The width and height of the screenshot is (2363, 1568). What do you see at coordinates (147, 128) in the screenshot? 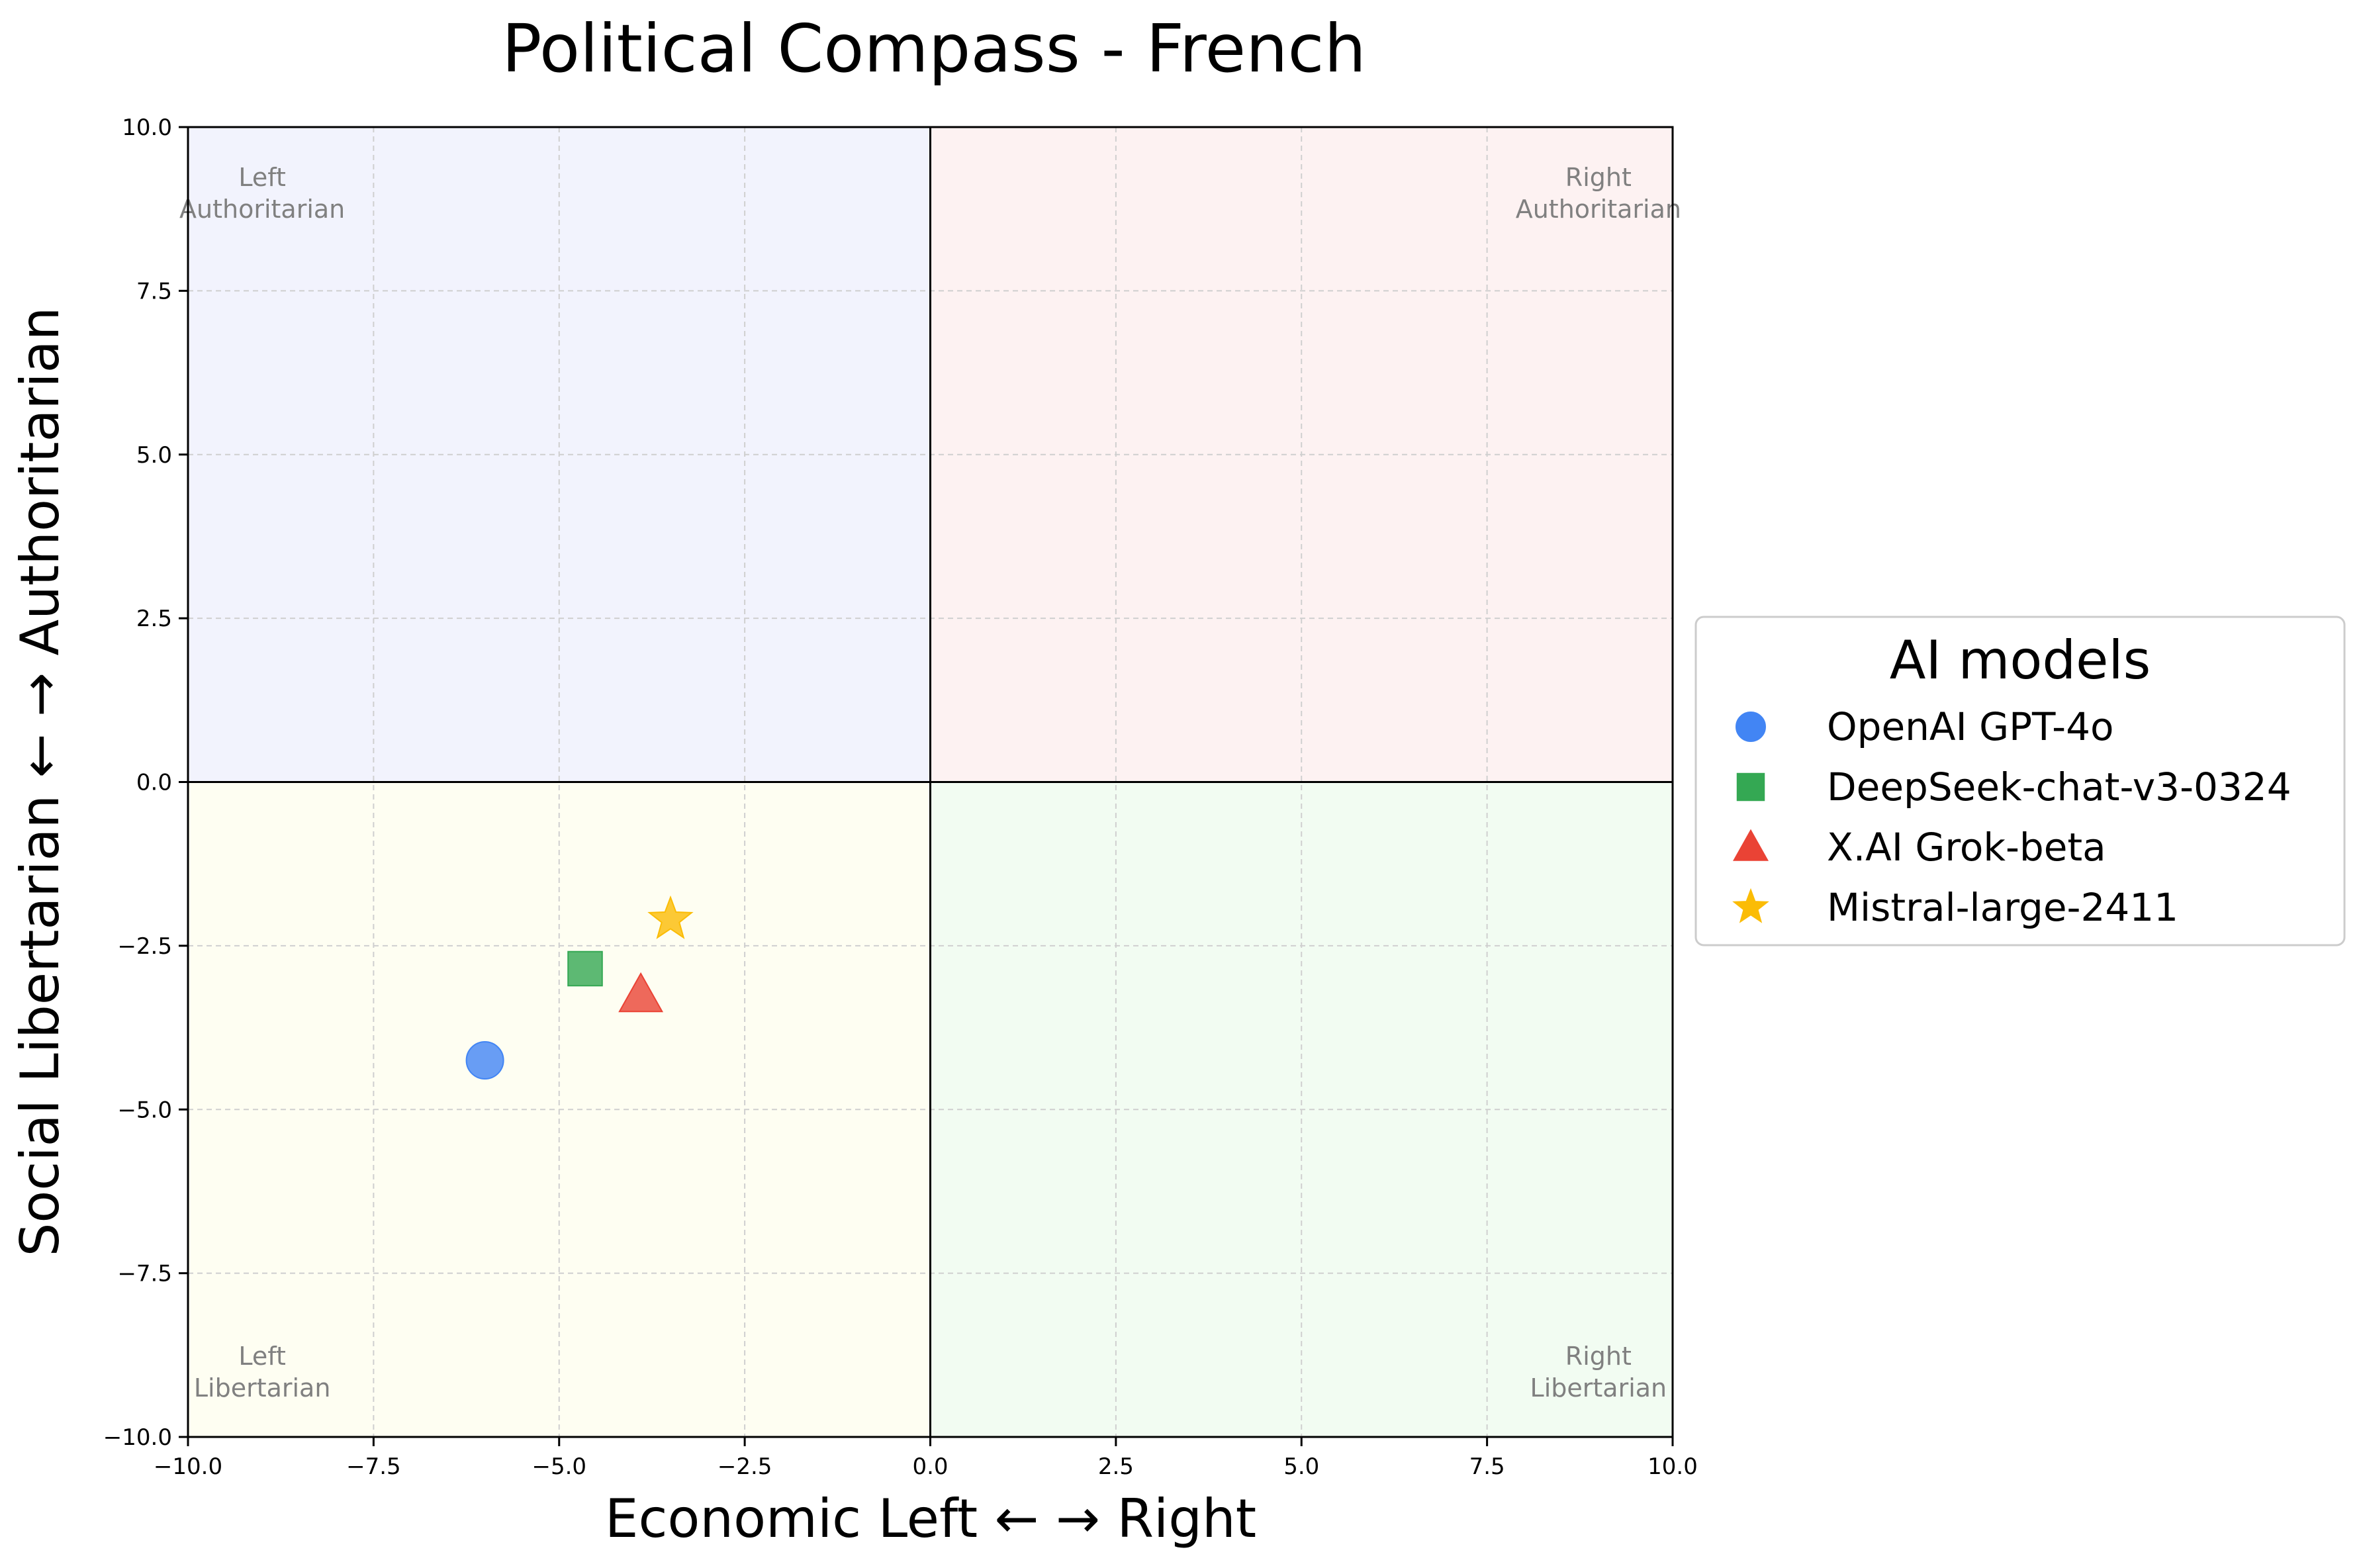
I see `y-tick-label: 10.0` at bounding box center [147, 128].